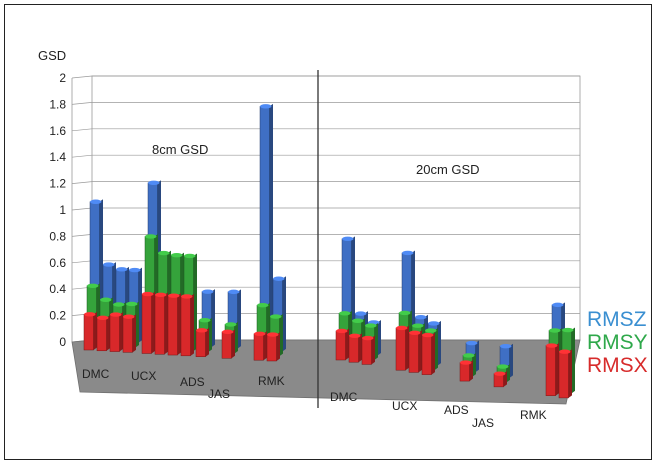 The height and width of the screenshot is (466, 658). Describe the element at coordinates (192, 324) in the screenshot. I see `bar-rmsx-8cmgsd-ucx-4-side` at that location.